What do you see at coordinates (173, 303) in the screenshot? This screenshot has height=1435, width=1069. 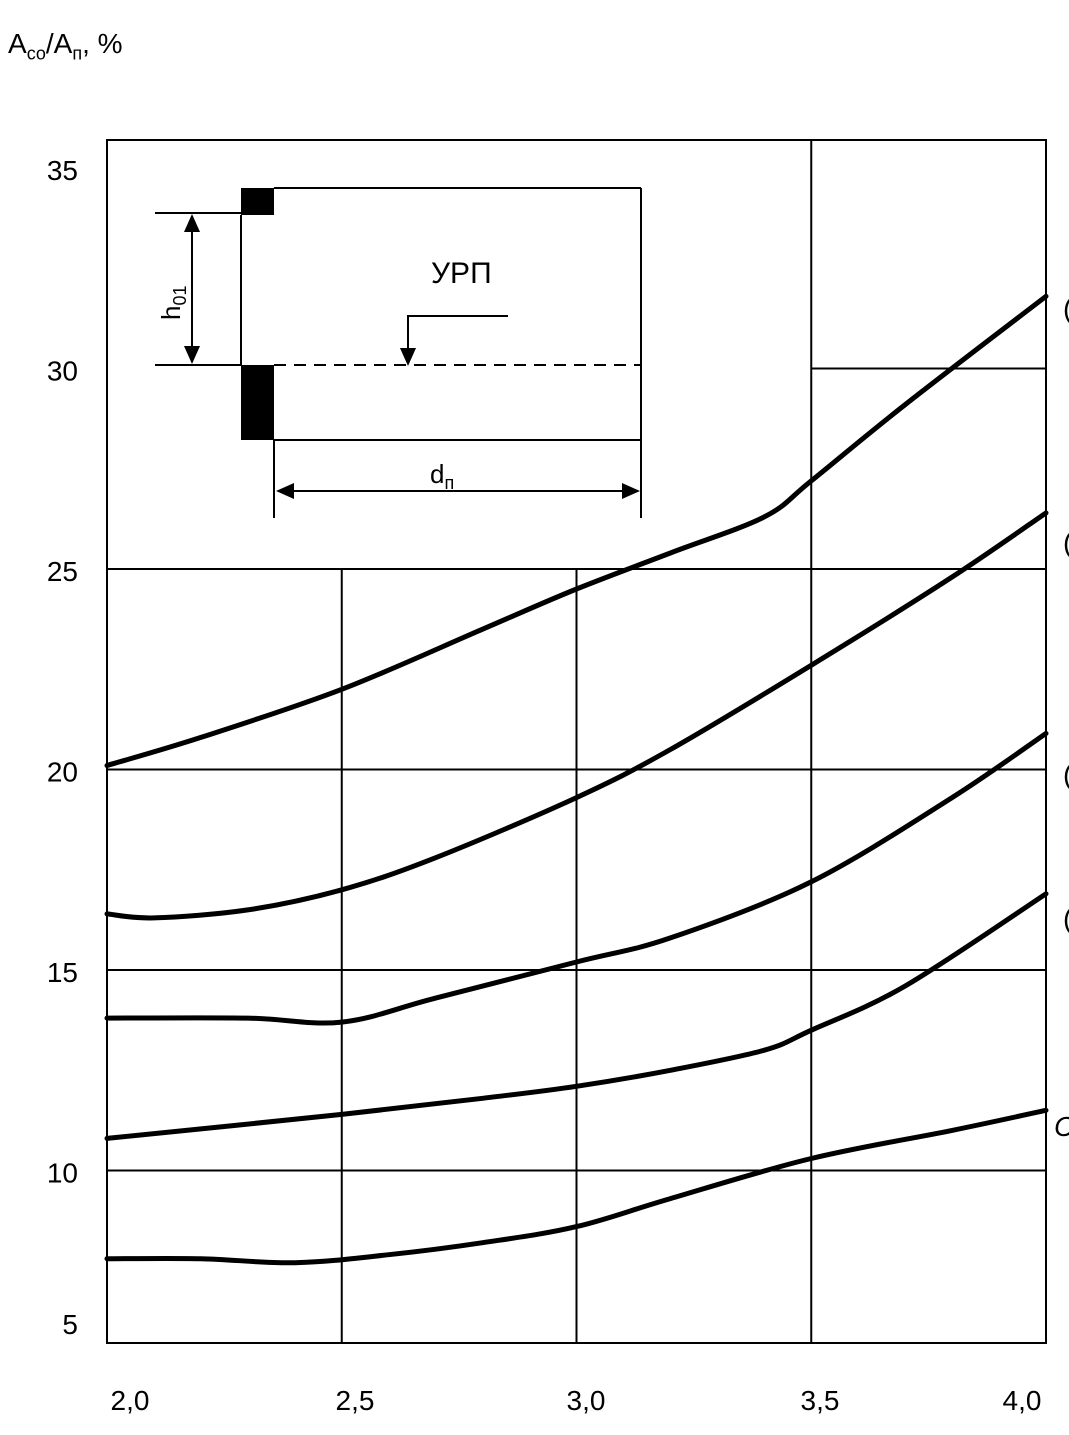 I see `inset-h-label: h01` at bounding box center [173, 303].